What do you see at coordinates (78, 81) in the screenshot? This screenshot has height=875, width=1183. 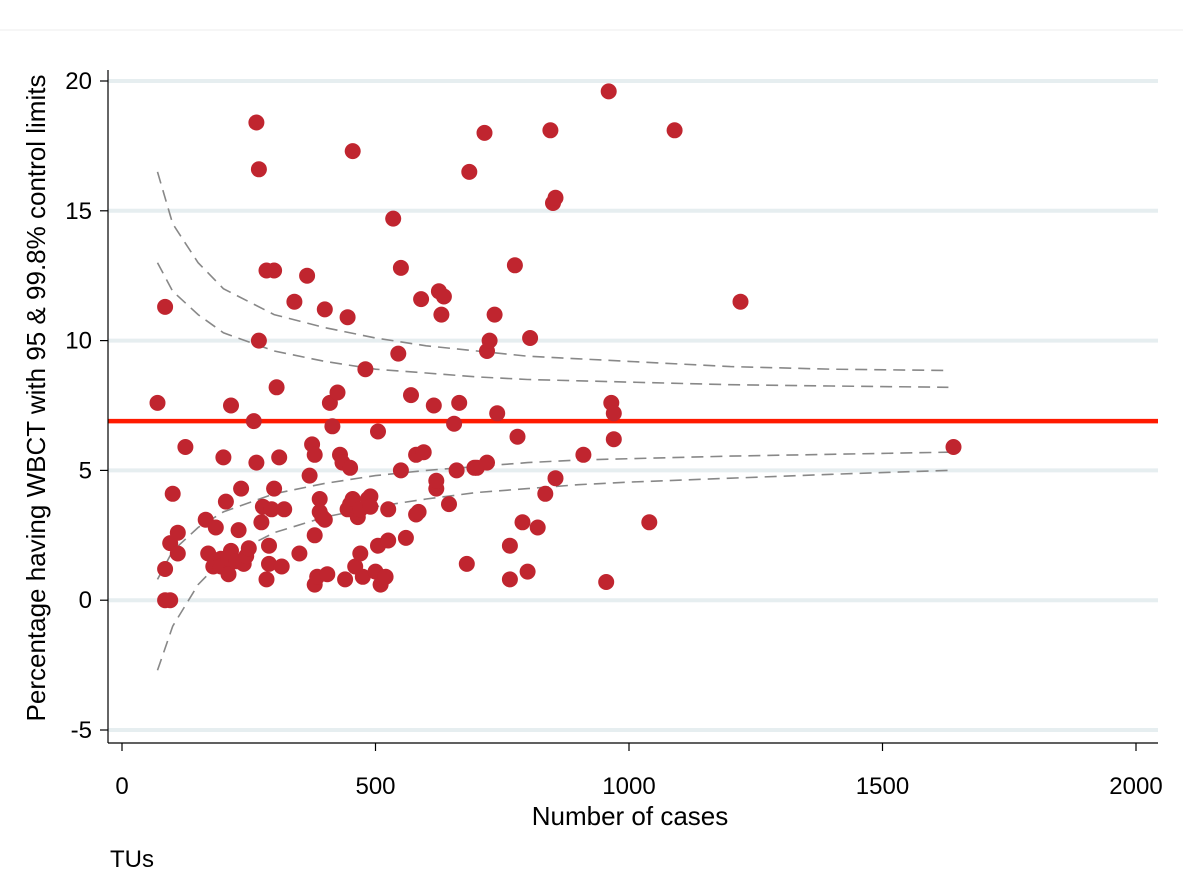 I see `y-tick-label-5: 20` at bounding box center [78, 81].